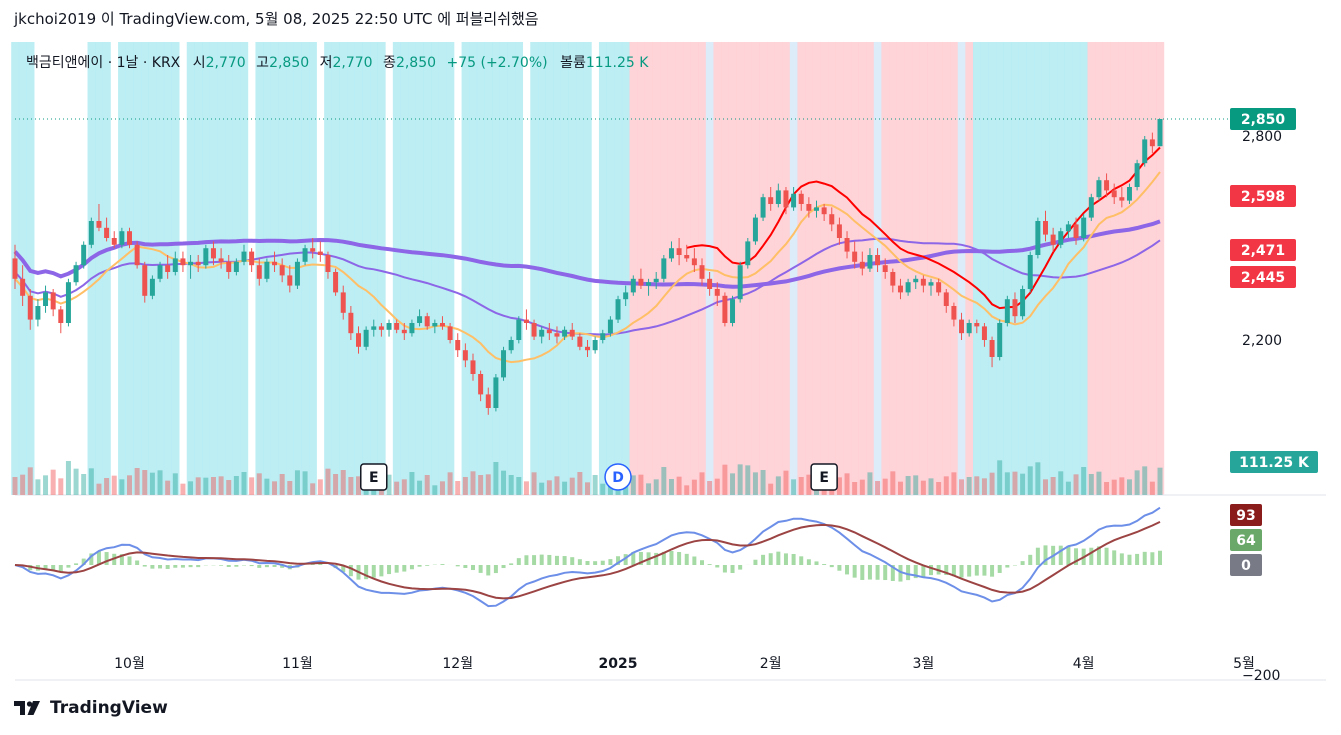 The image size is (1341, 735). What do you see at coordinates (1263, 278) in the screenshot?
I see `price-badge-label: 2,445` at bounding box center [1263, 278].